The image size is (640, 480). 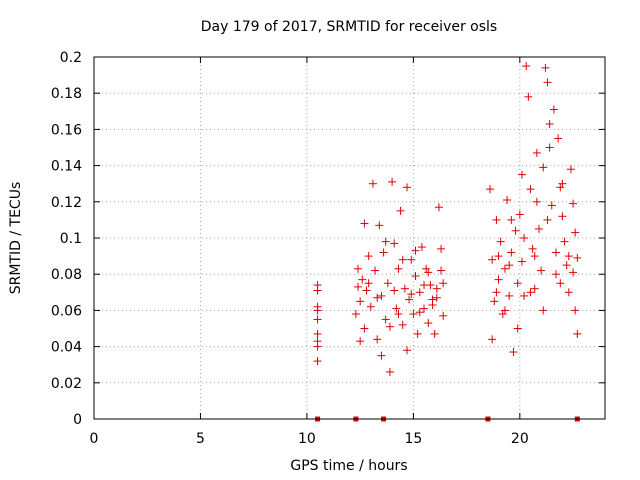 What do you see at coordinates (71, 58) in the screenshot?
I see `y-tick-label: 0.2` at bounding box center [71, 58].